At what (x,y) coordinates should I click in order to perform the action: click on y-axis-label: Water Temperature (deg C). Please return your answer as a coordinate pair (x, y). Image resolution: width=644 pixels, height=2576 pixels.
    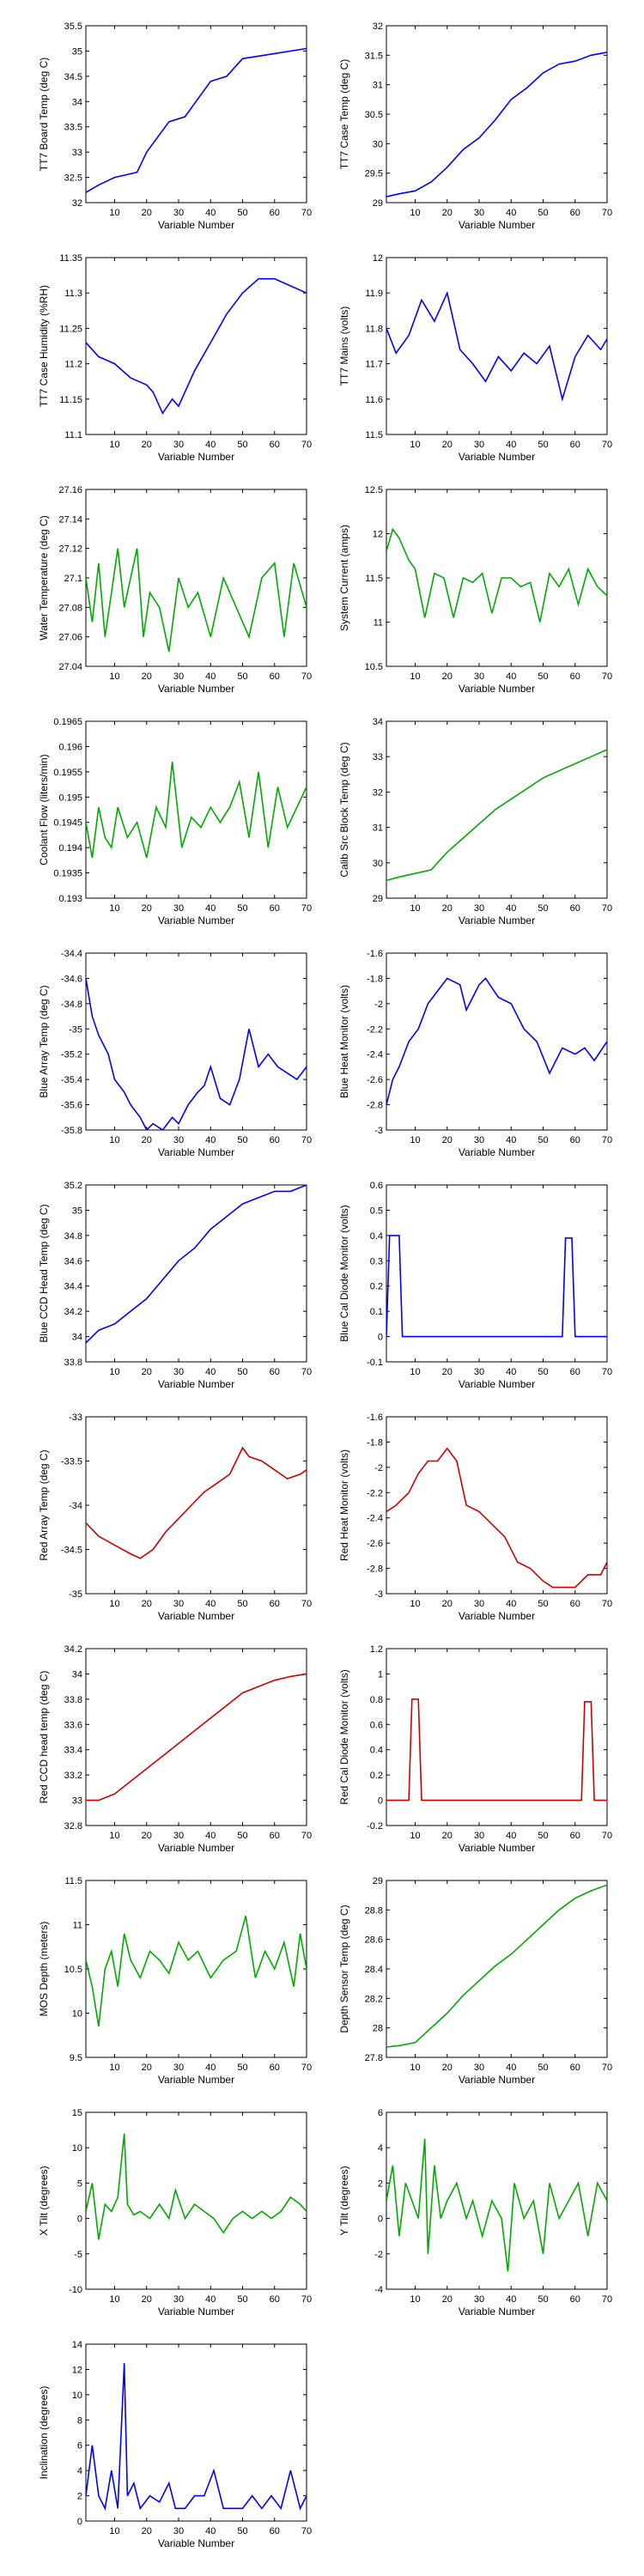
    Looking at the image, I should click on (44, 577).